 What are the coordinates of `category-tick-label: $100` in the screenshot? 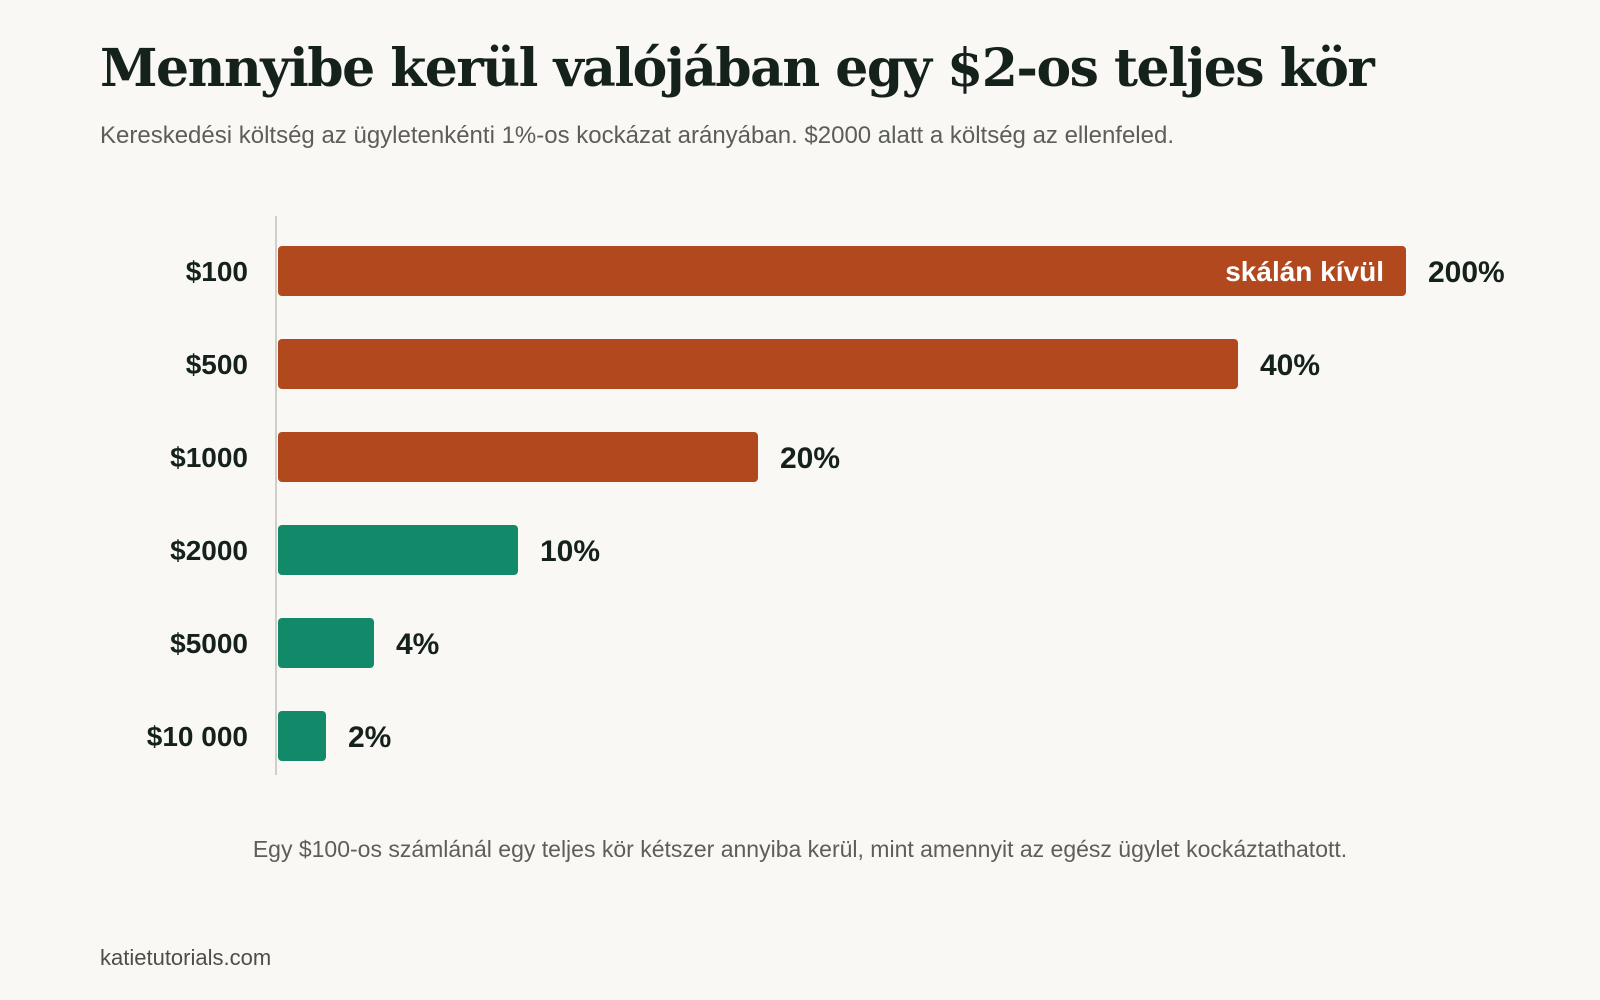 It's located at (217, 271).